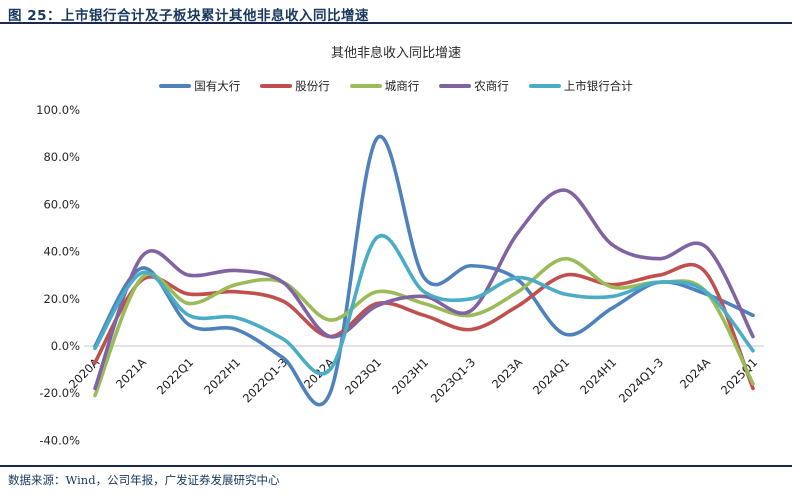 The height and width of the screenshot is (500, 792). I want to click on data-source: 数据来源：Wind，公司年报，广发证券发展研究中心, so click(144, 480).